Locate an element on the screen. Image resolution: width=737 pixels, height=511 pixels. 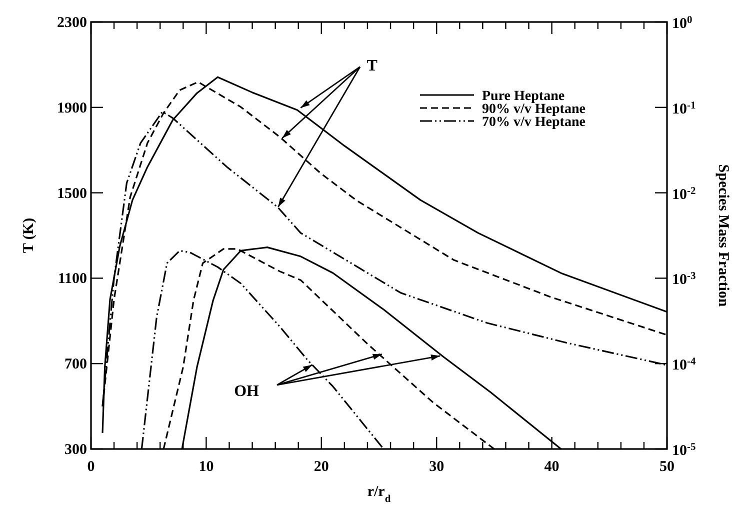
y2-tick-label: 10$^{-3}$ is located at coordinates (684, 279).